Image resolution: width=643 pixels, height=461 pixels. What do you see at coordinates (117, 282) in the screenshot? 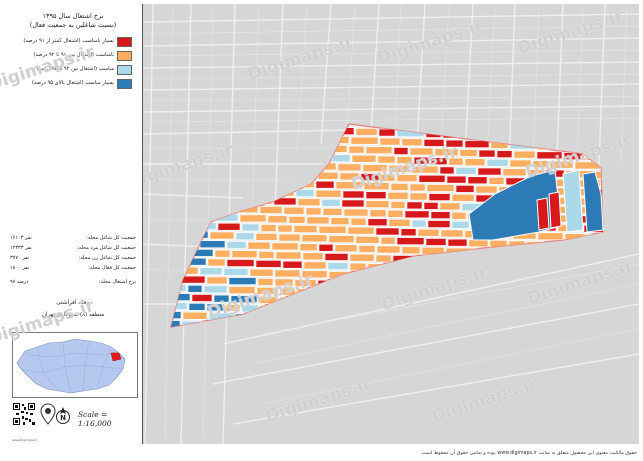
I see `stat-label: نرخ اشتغال محله:` at bounding box center [117, 282].